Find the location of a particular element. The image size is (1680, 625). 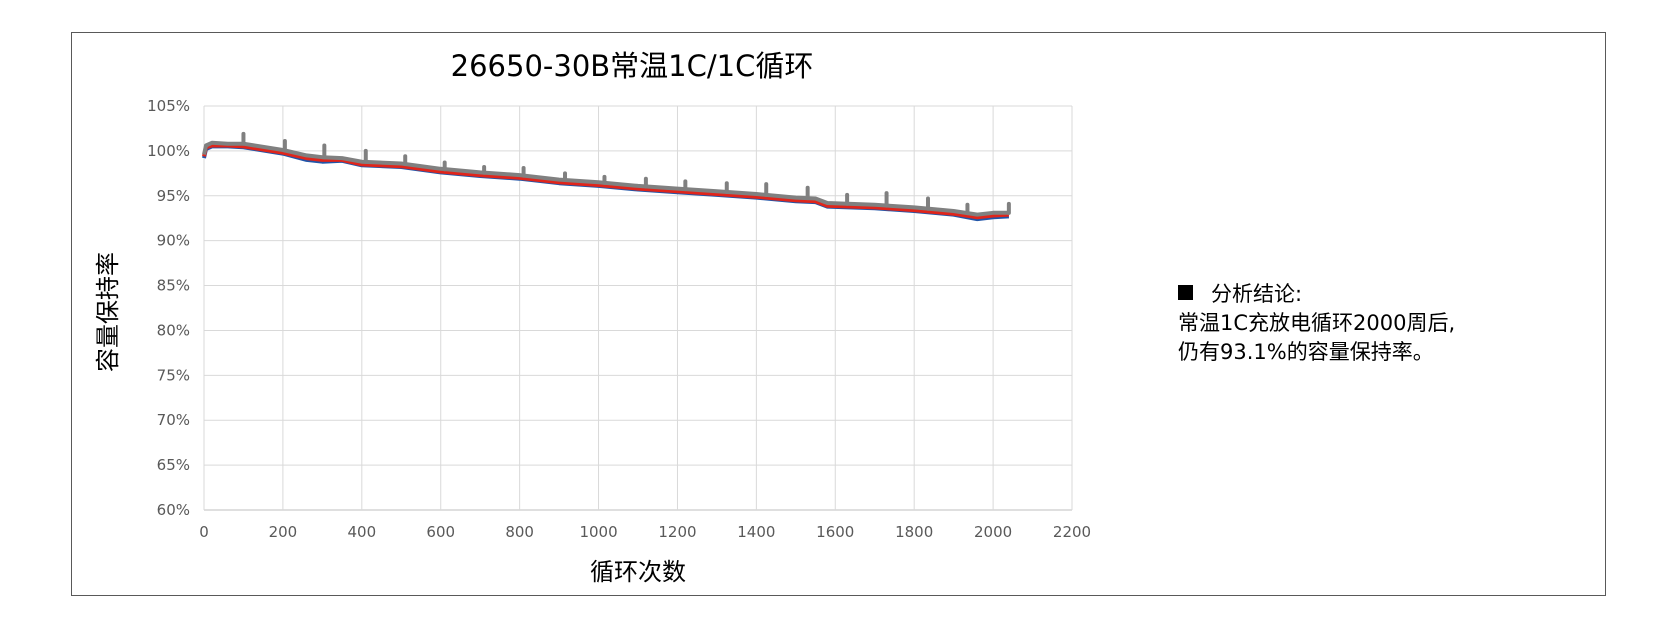

y-tick-label: 80% is located at coordinates (173, 330).